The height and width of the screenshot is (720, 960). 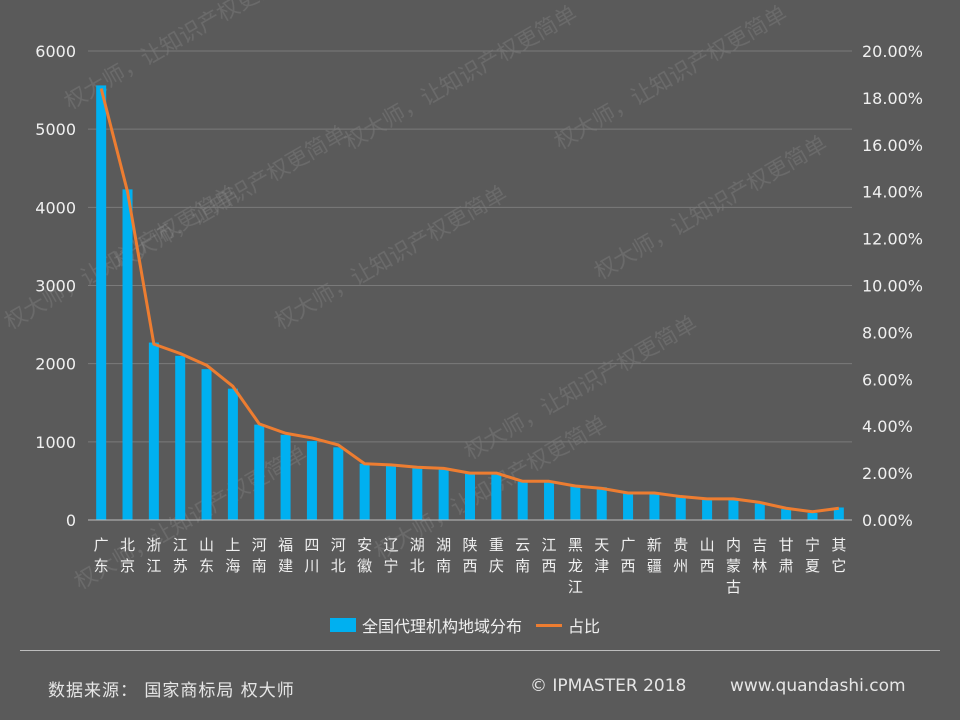 What do you see at coordinates (259, 555) in the screenshot?
I see `x-tick-label: 河南` at bounding box center [259, 555].